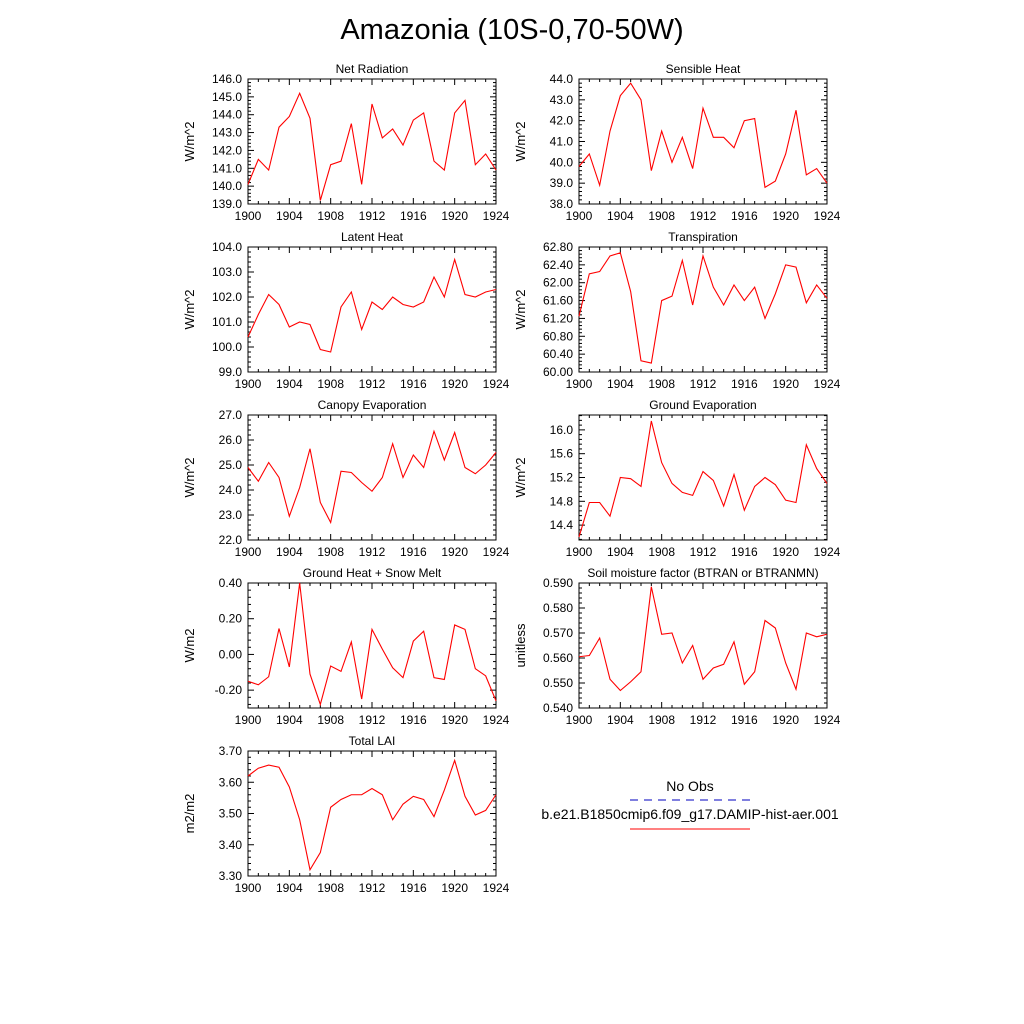  I want to click on y-tick-label: 23.0, so click(231, 515).